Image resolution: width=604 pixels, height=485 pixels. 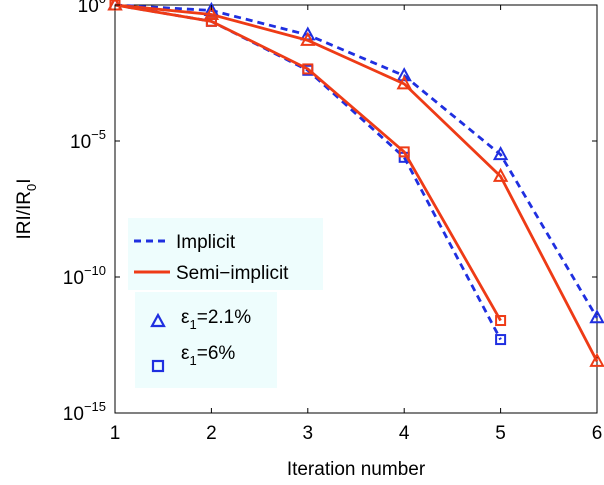 I want to click on x-tick-label: 5, so click(x=500, y=433).